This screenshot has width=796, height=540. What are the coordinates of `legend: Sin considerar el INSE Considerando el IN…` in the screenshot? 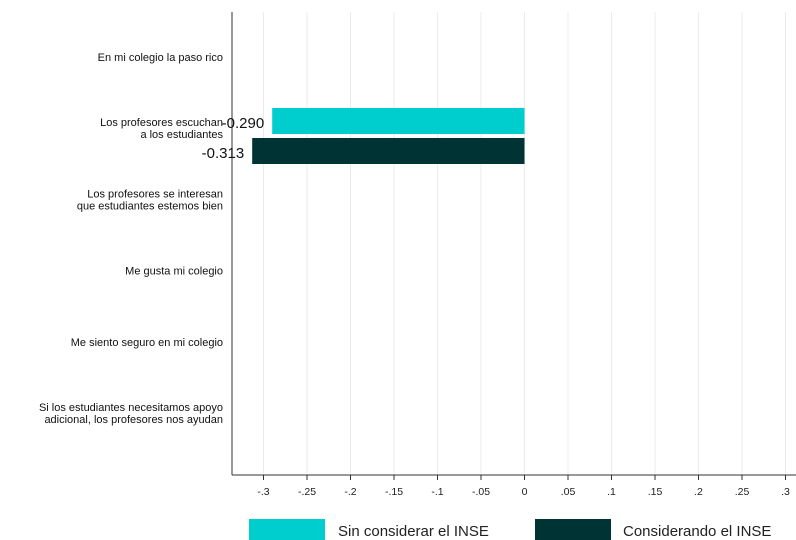 It's located at (510, 529).